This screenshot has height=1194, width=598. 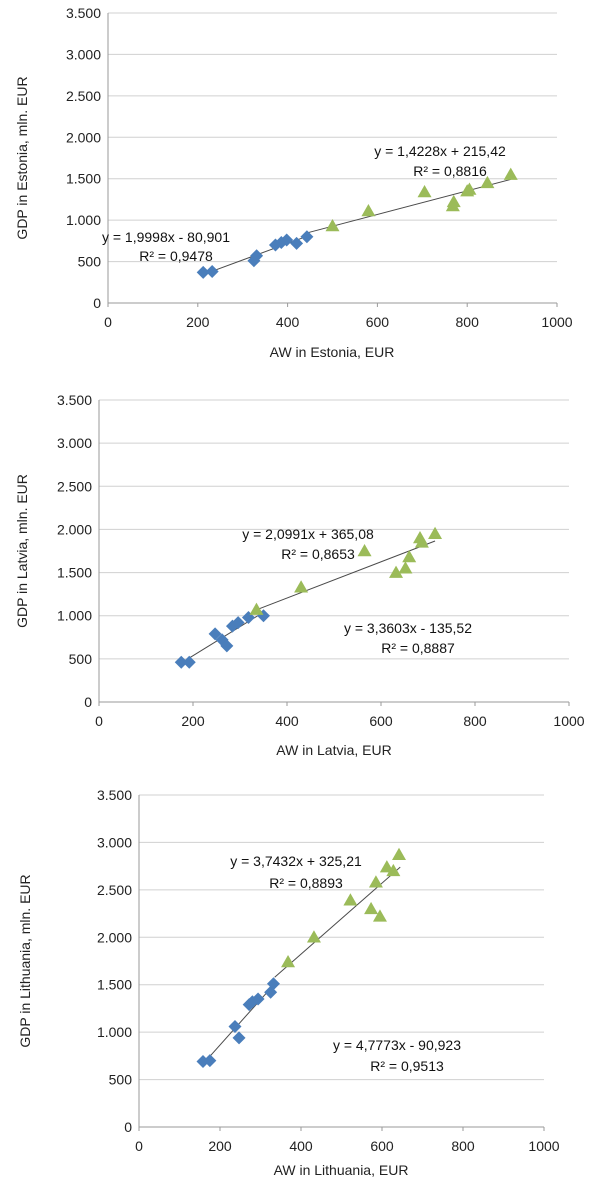 What do you see at coordinates (318, 554) in the screenshot?
I see `r-squared-label: R² = 0,8653` at bounding box center [318, 554].